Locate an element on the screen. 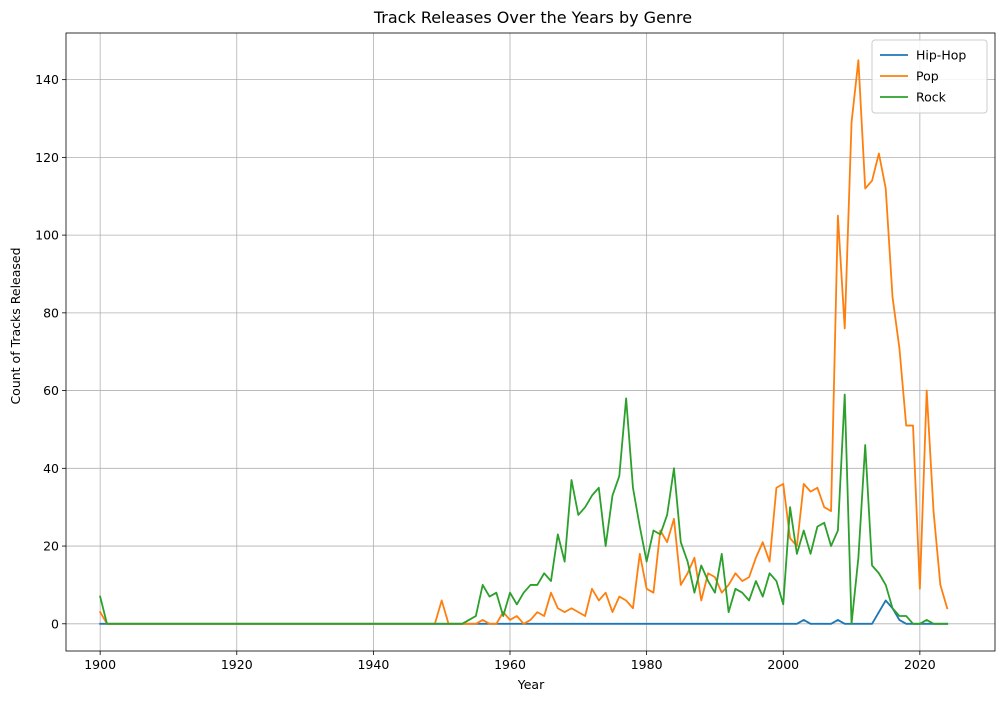 The width and height of the screenshot is (1005, 701). y-tick-label: 120 is located at coordinates (47, 157).